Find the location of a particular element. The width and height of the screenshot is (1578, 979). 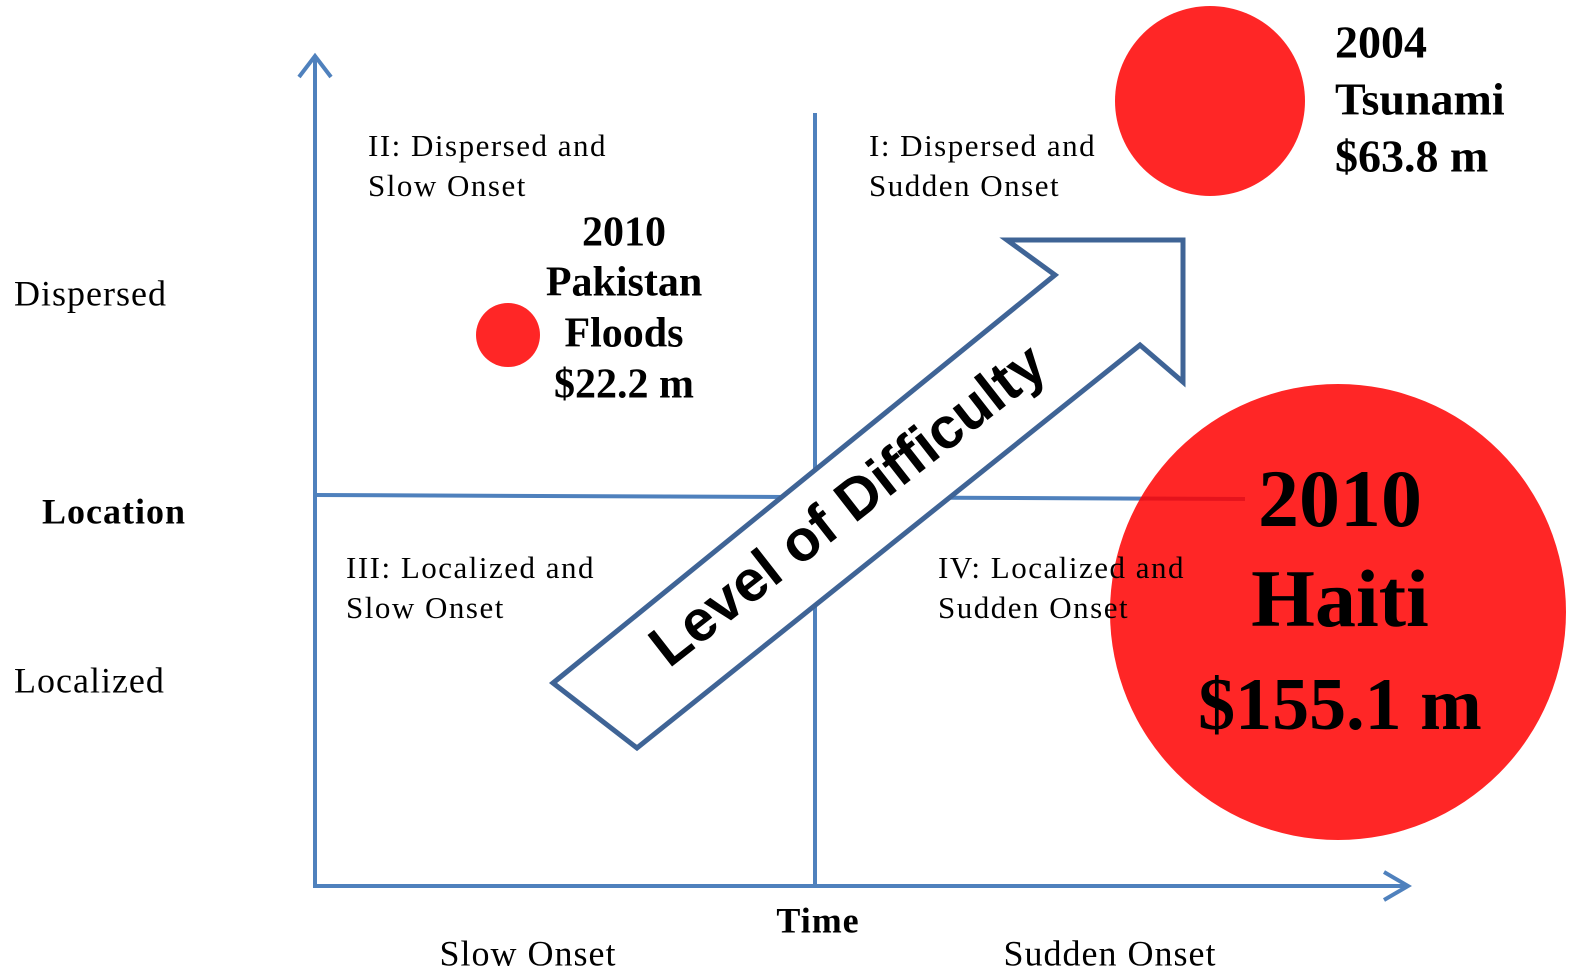

quadrant-label: II: Dispersed and is located at coordinates (487, 145).